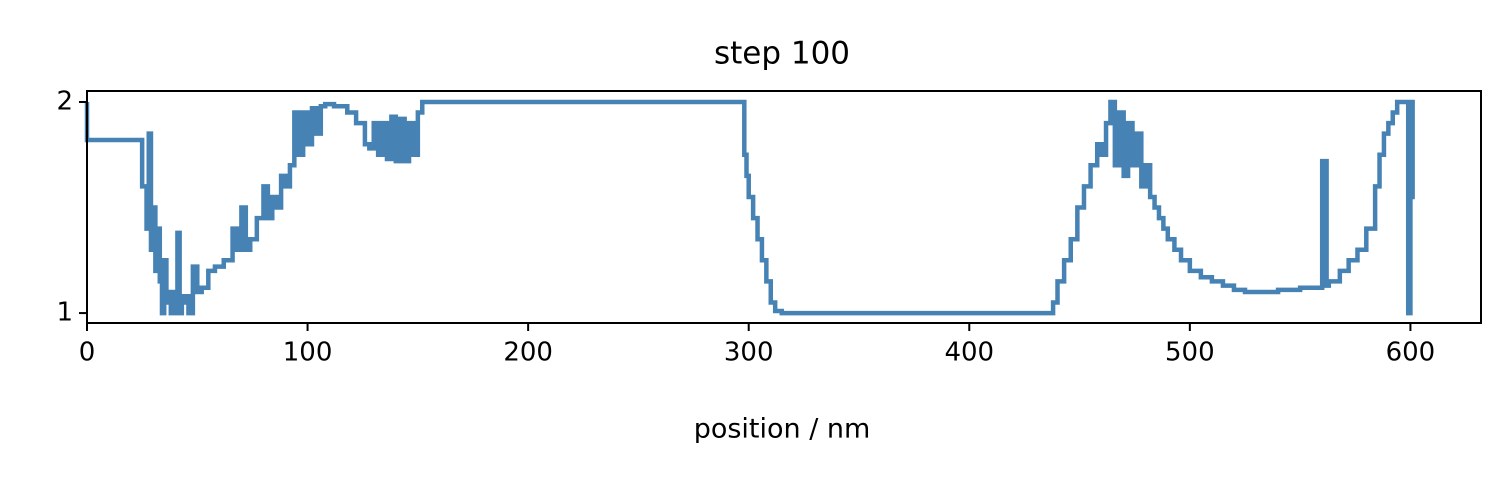 The height and width of the screenshot is (479, 1510). What do you see at coordinates (782, 429) in the screenshot?
I see `x-axis-label: position / nm` at bounding box center [782, 429].